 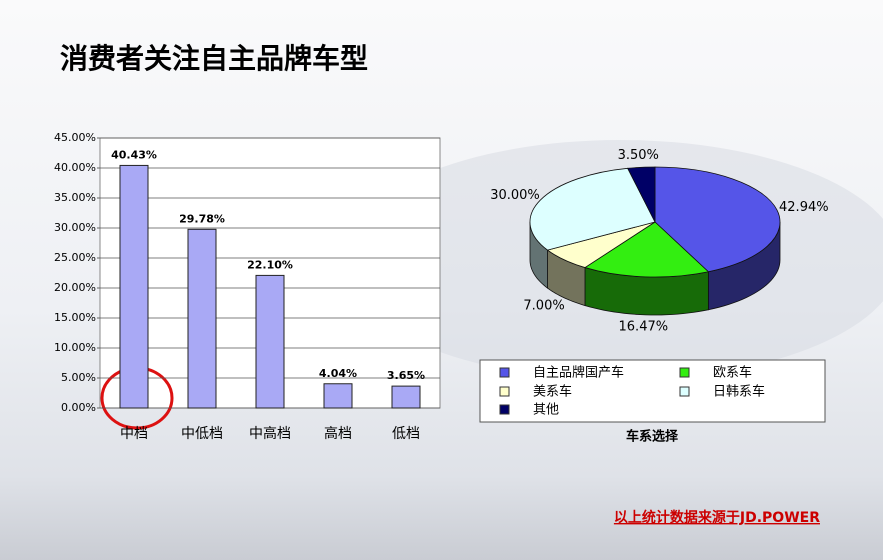 I want to click on y-tick-label: 20.00%, so click(x=75, y=287).